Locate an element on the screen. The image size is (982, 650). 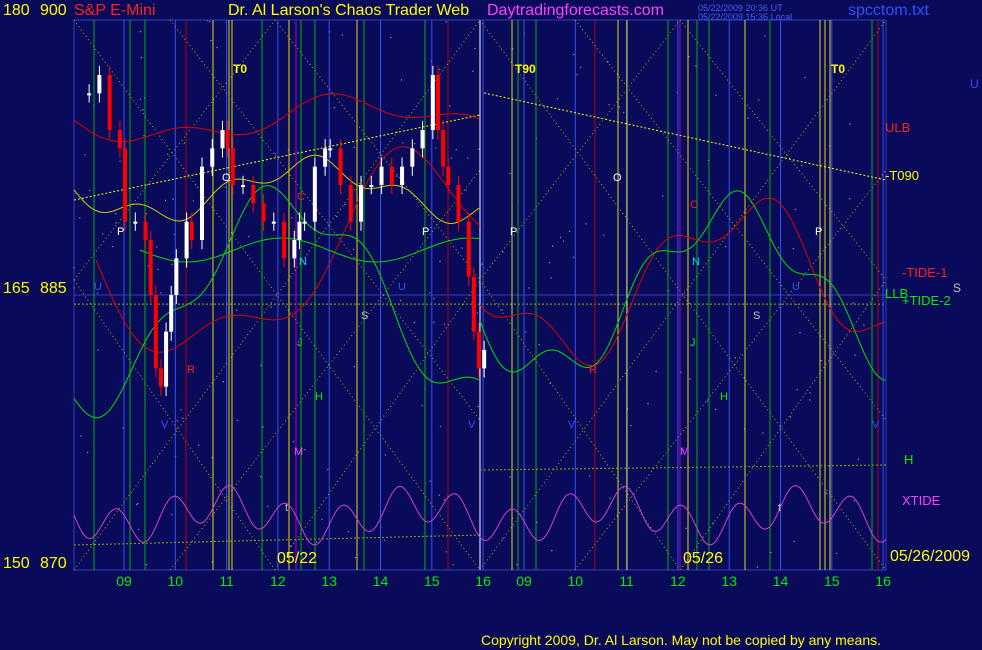
label-h: H is located at coordinates (909, 459).